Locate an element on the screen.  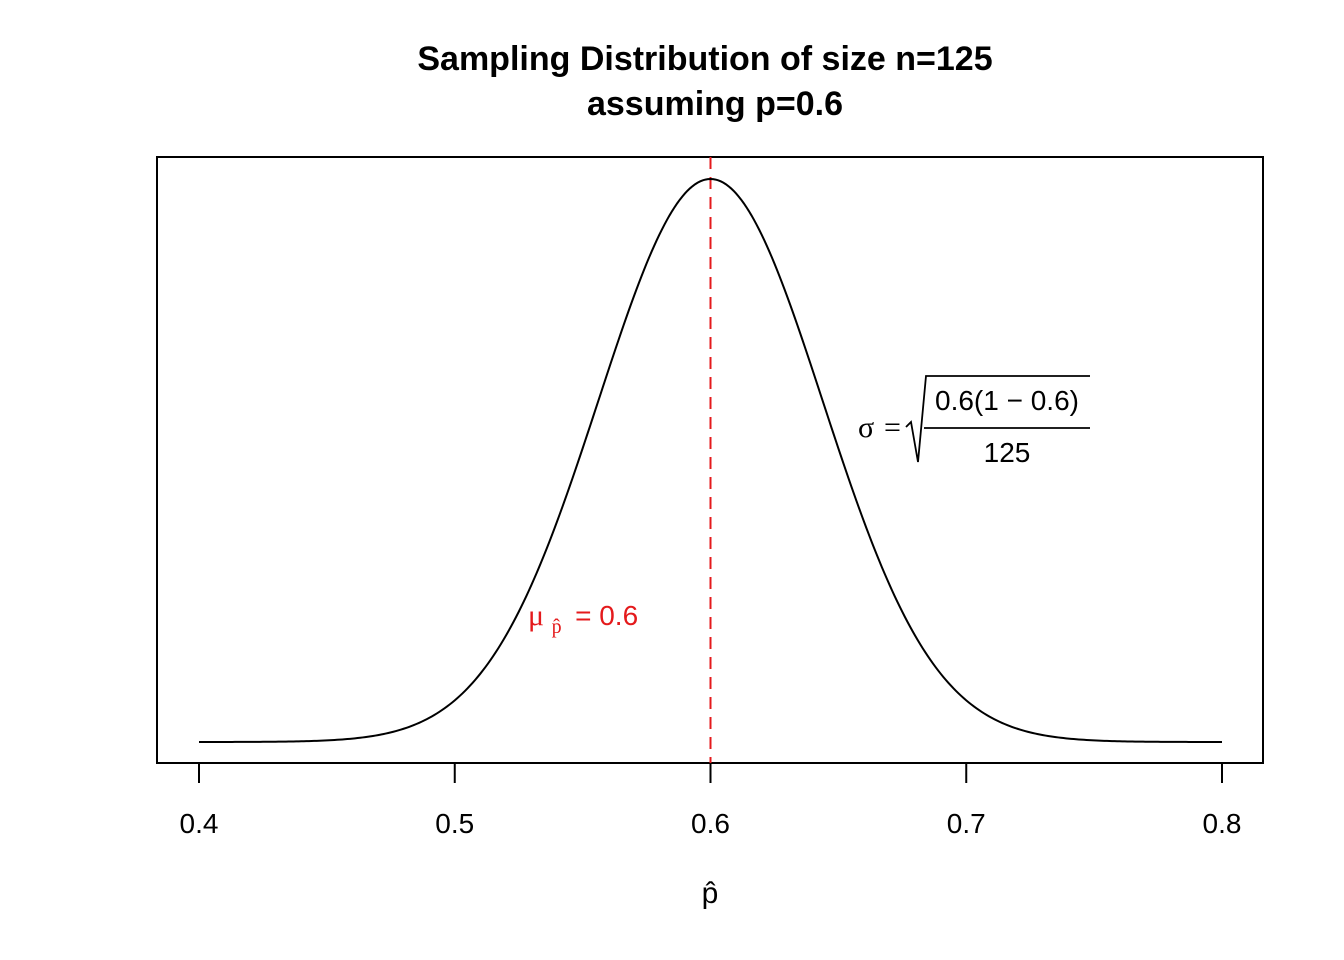
mu-symbol: μ is located at coordinates (536, 615).